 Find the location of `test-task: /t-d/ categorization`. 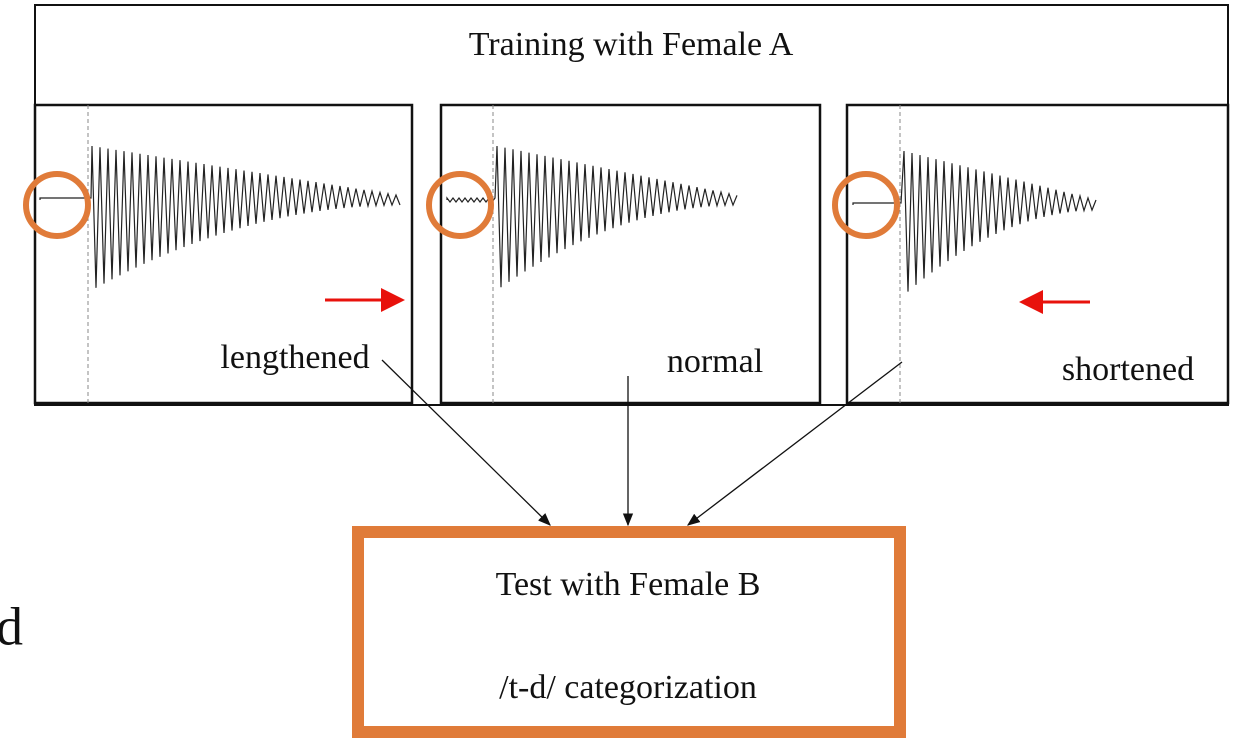

test-task: /t-d/ categorization is located at coordinates (628, 687).